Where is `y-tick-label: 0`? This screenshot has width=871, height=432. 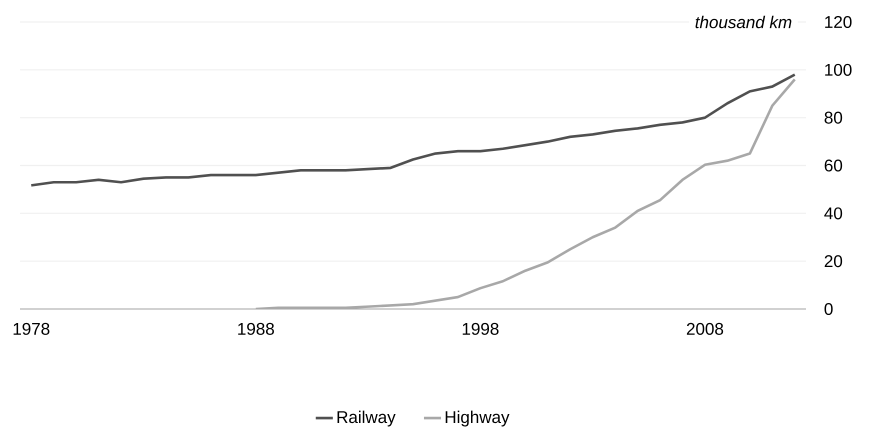
y-tick-label: 0 is located at coordinates (828, 309).